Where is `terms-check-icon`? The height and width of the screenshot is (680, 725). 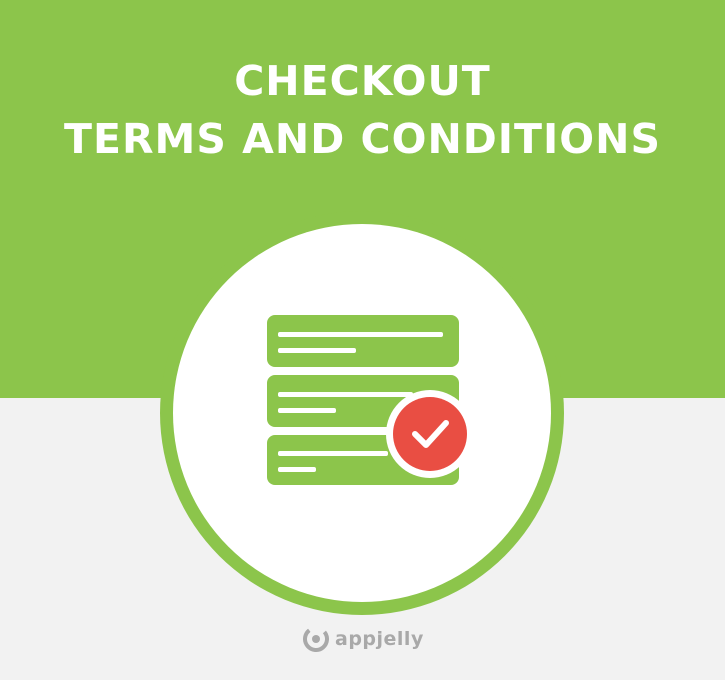
terms-check-icon is located at coordinates (370, 400).